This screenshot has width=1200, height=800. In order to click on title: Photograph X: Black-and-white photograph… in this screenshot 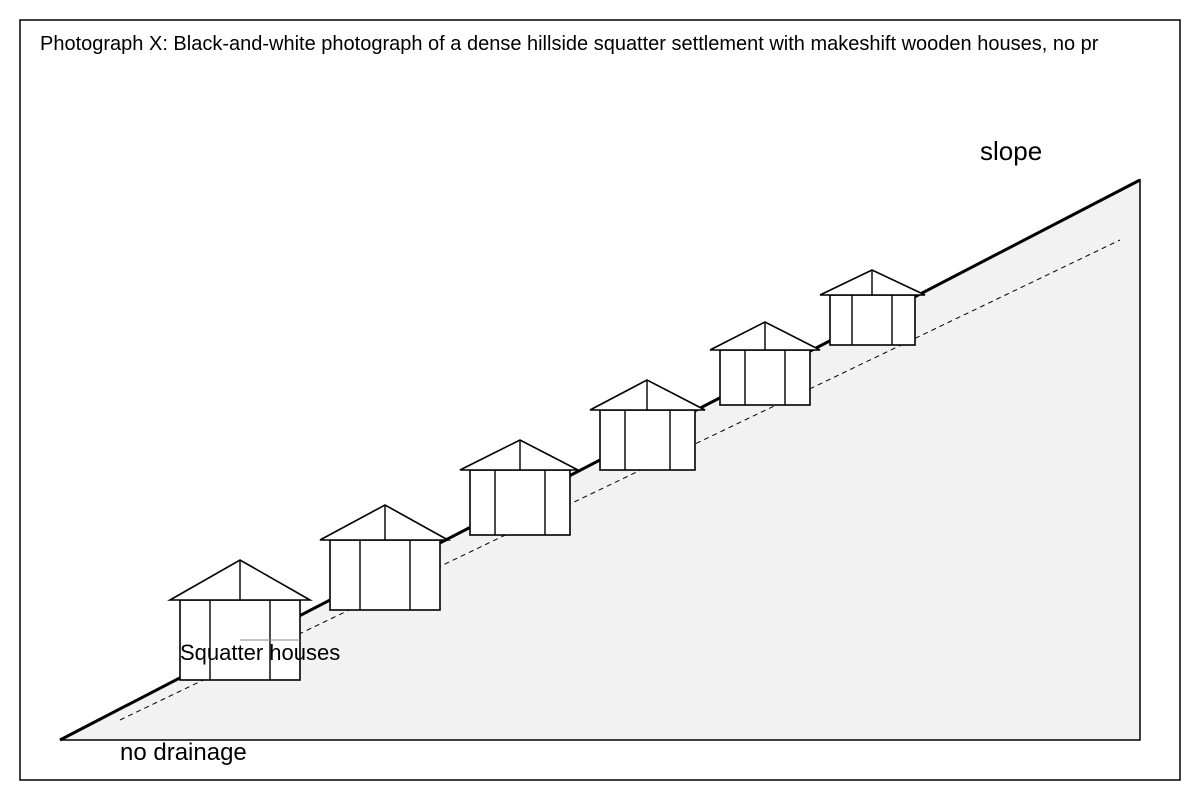, I will do `click(569, 44)`.